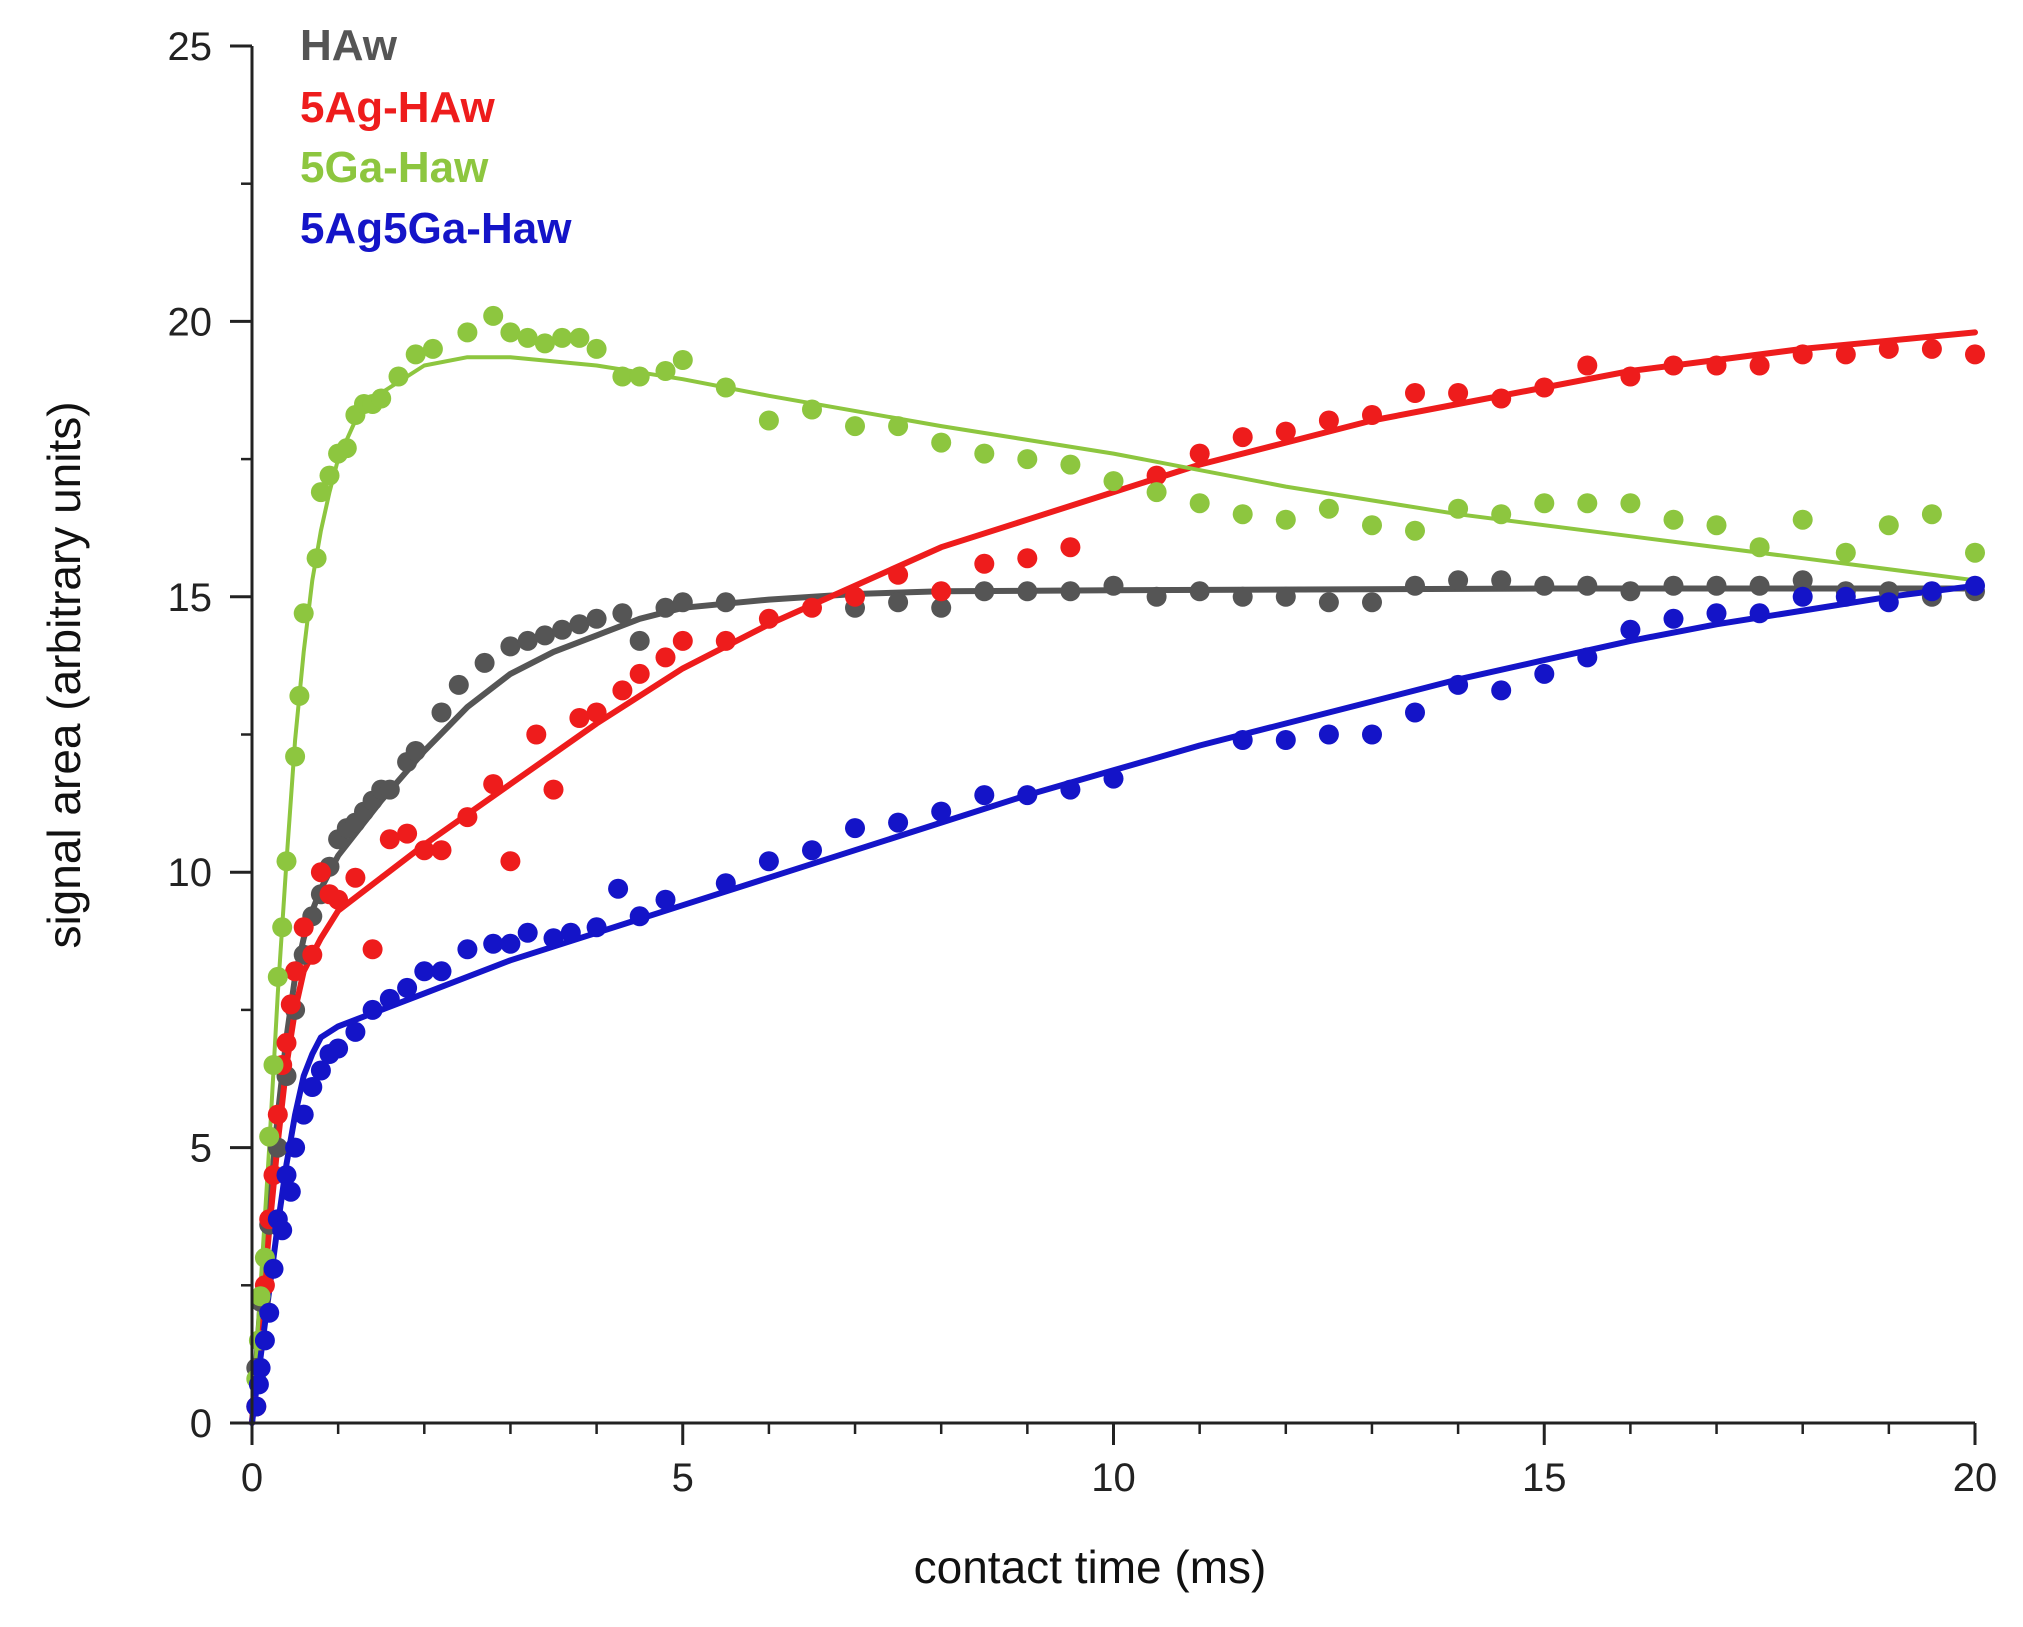 The height and width of the screenshot is (1627, 2023). I want to click on y-axis-ticks: 0 5 10 15 20 25, so click(210, 735).